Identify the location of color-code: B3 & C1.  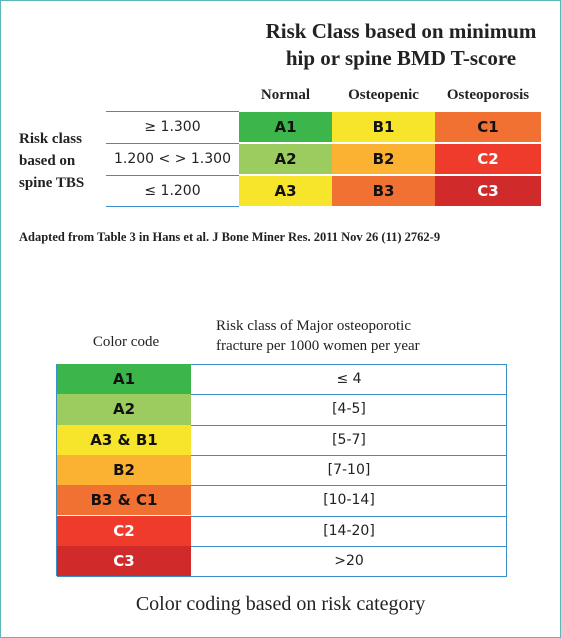
(124, 500).